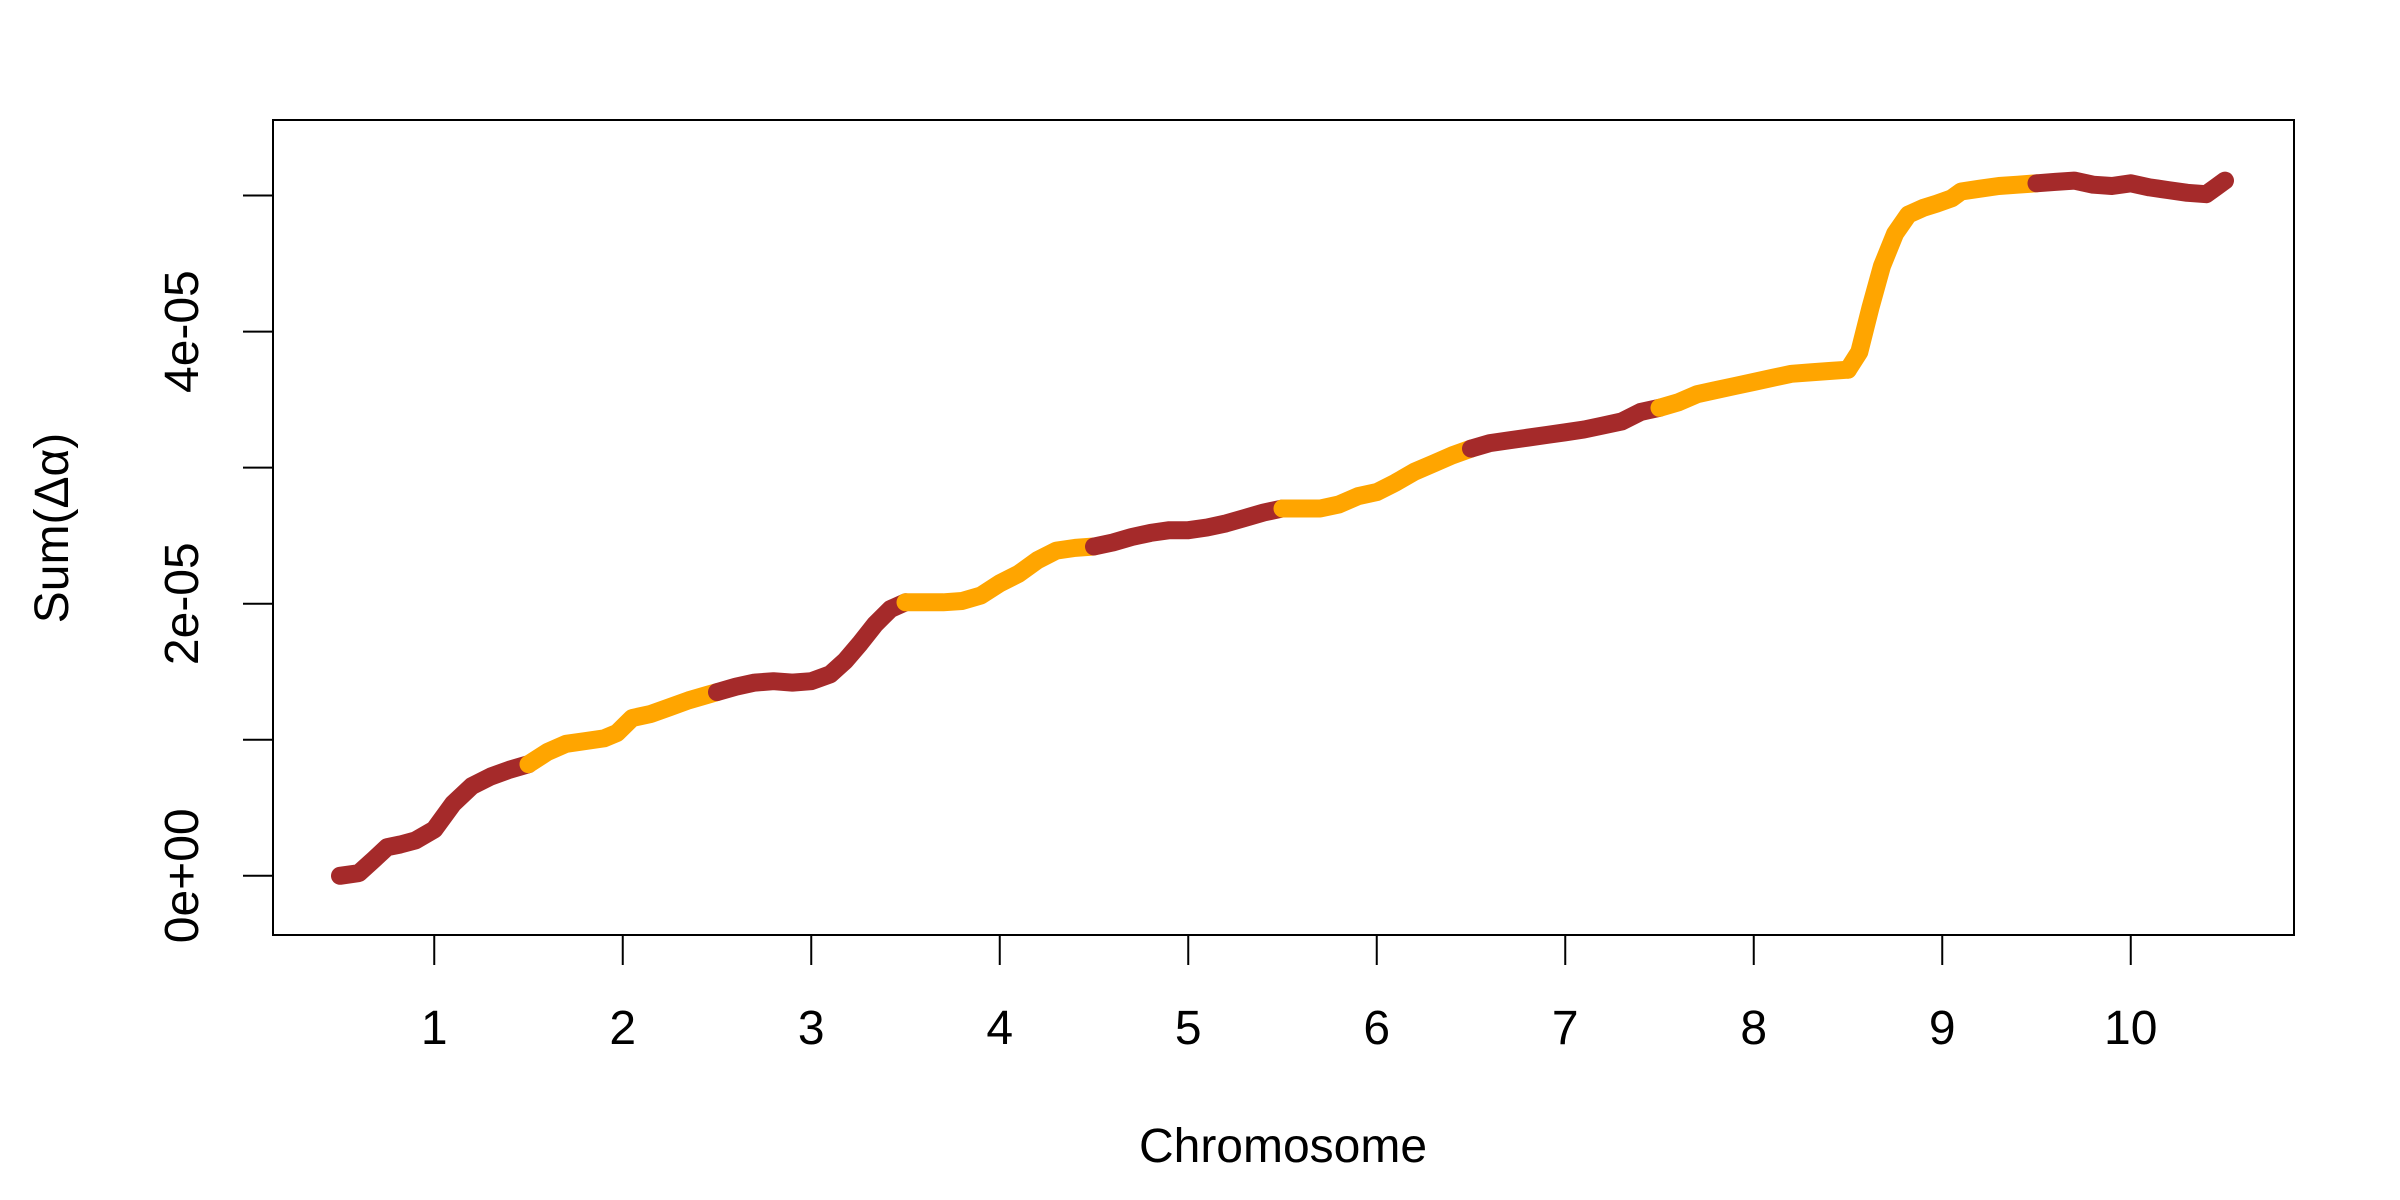 This screenshot has width=2400, height=1200. What do you see at coordinates (182, 603) in the screenshot?
I see `y-tick-label: 2e-05` at bounding box center [182, 603].